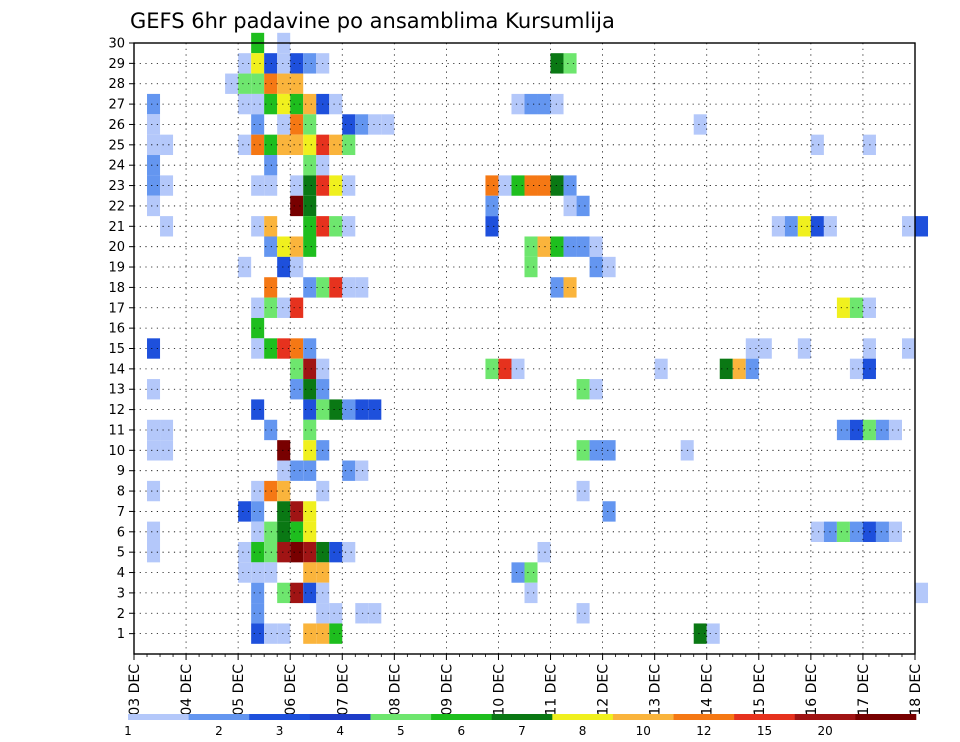 The image size is (960, 742). I want to click on y-tick-label: 16, so click(116, 329).